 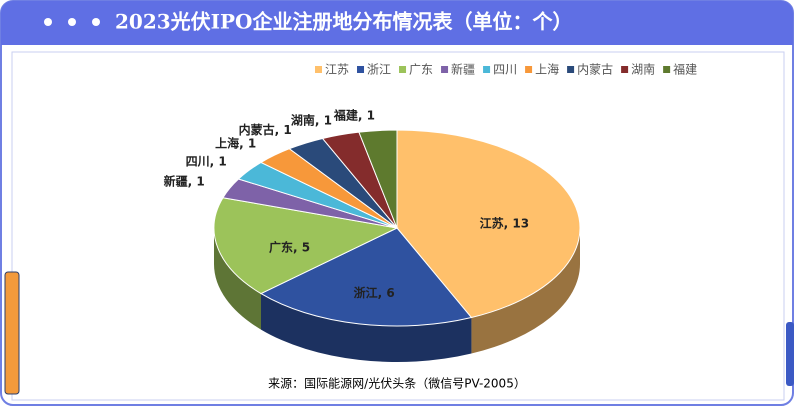 What do you see at coordinates (463, 69) in the screenshot?
I see `legend-label: 新疆` at bounding box center [463, 69].